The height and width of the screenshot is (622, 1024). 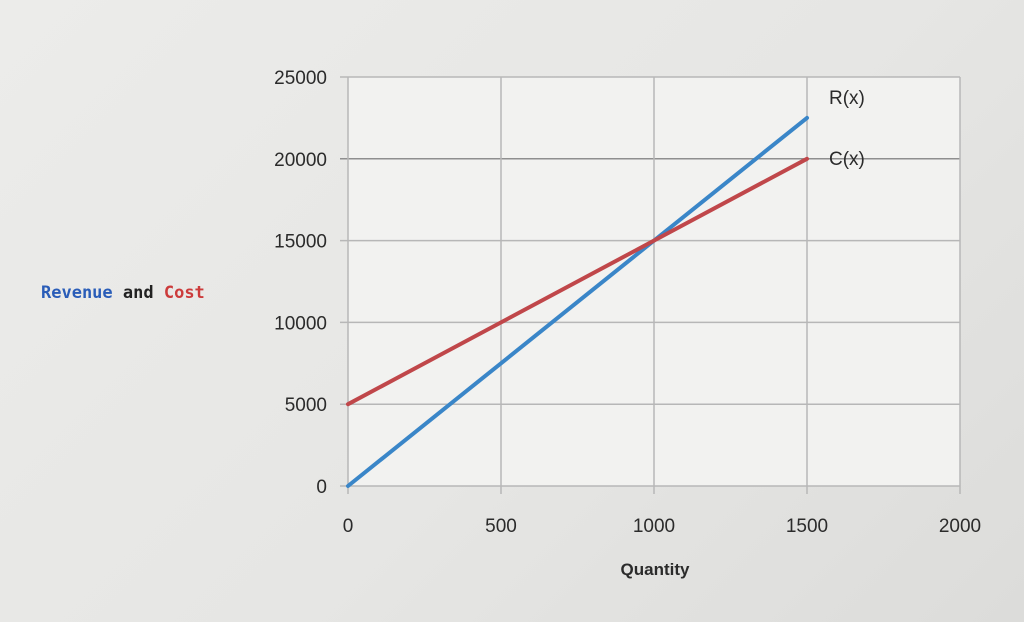 I want to click on x-axis-title: Quantity, so click(x=655, y=569).